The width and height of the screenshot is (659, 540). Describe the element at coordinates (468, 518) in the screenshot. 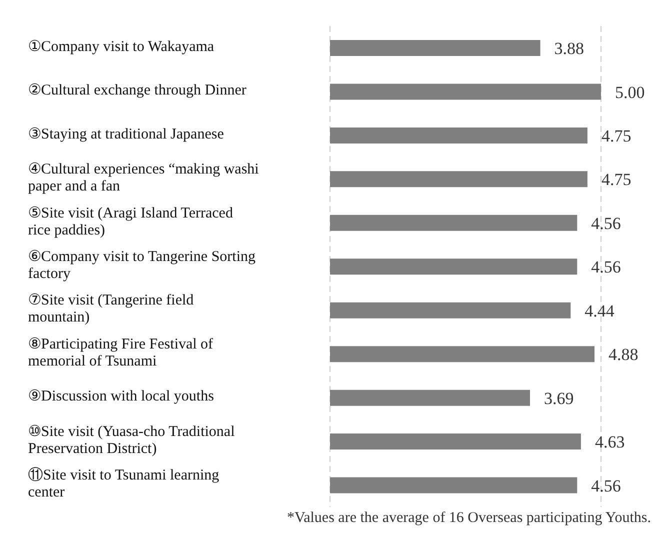

I see `text: *Values are the average of 16 Overseas participating Youths.` at that location.